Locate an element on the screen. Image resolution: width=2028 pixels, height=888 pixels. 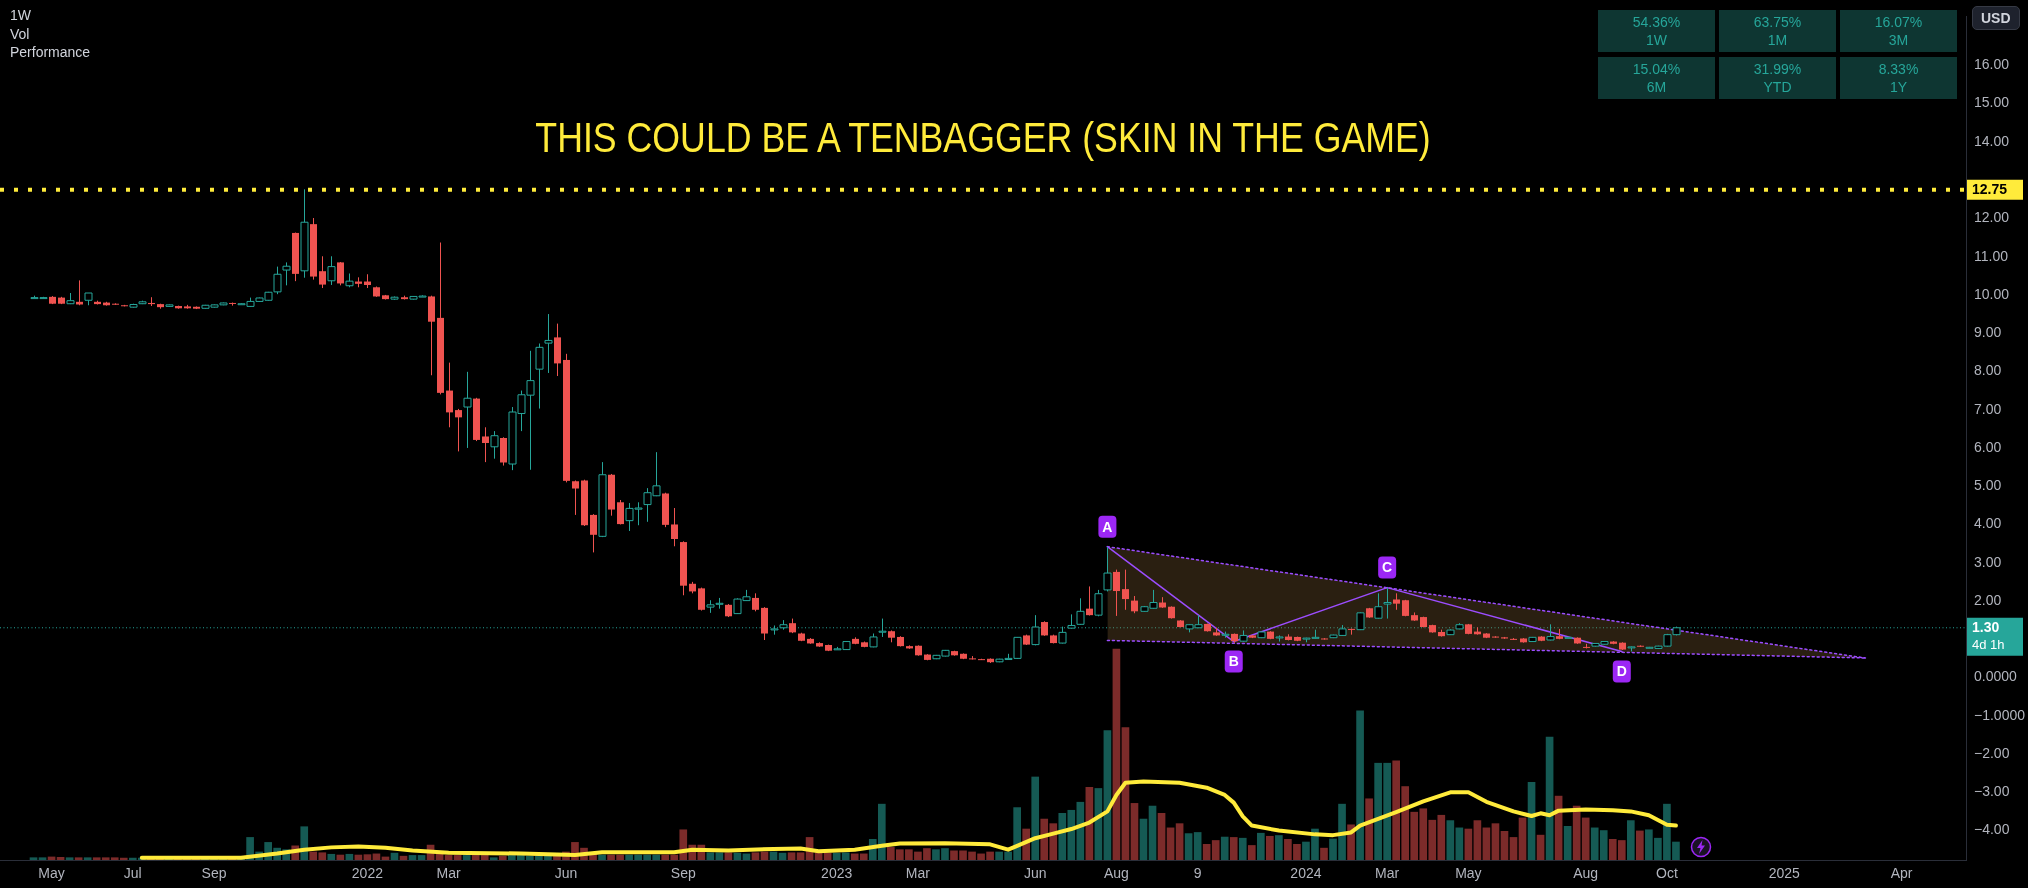
annotation: 31.99% is located at coordinates (1777, 69).